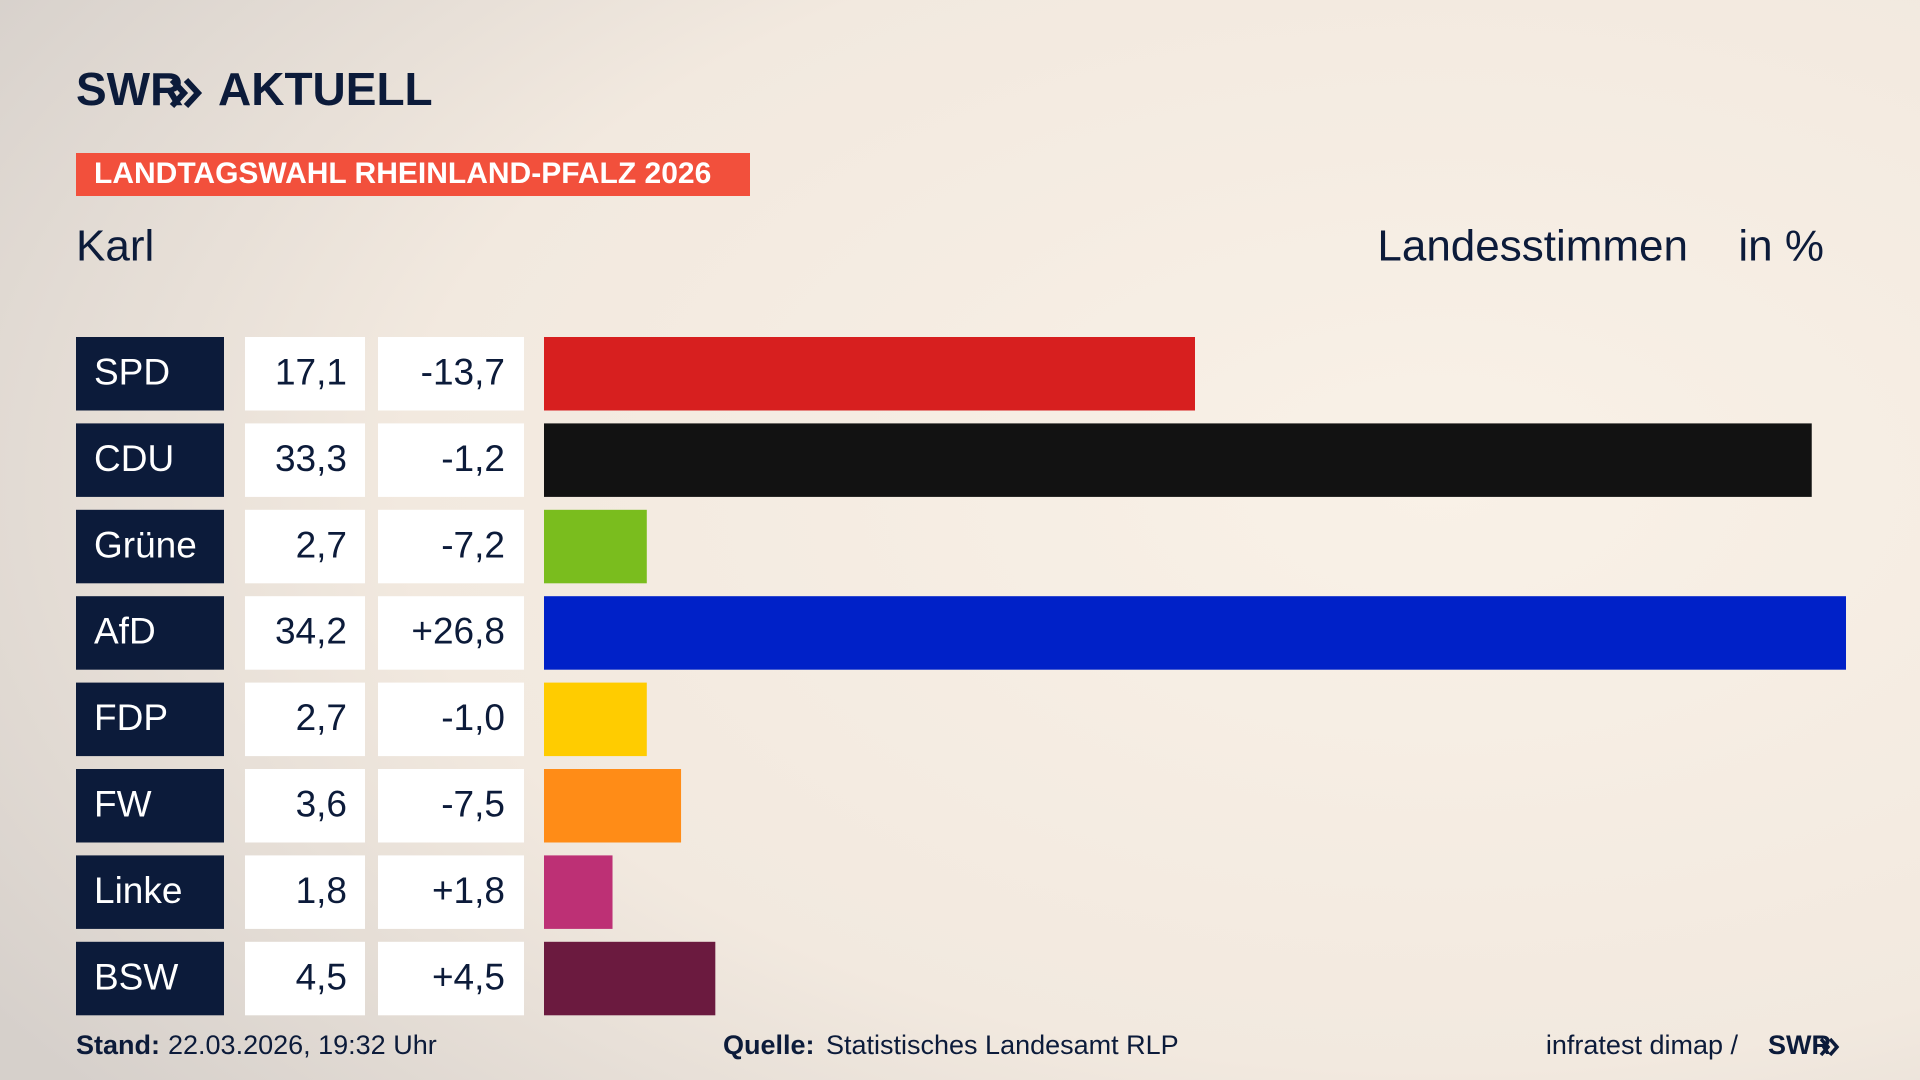  I want to click on change-label: -1,2, so click(473, 458).